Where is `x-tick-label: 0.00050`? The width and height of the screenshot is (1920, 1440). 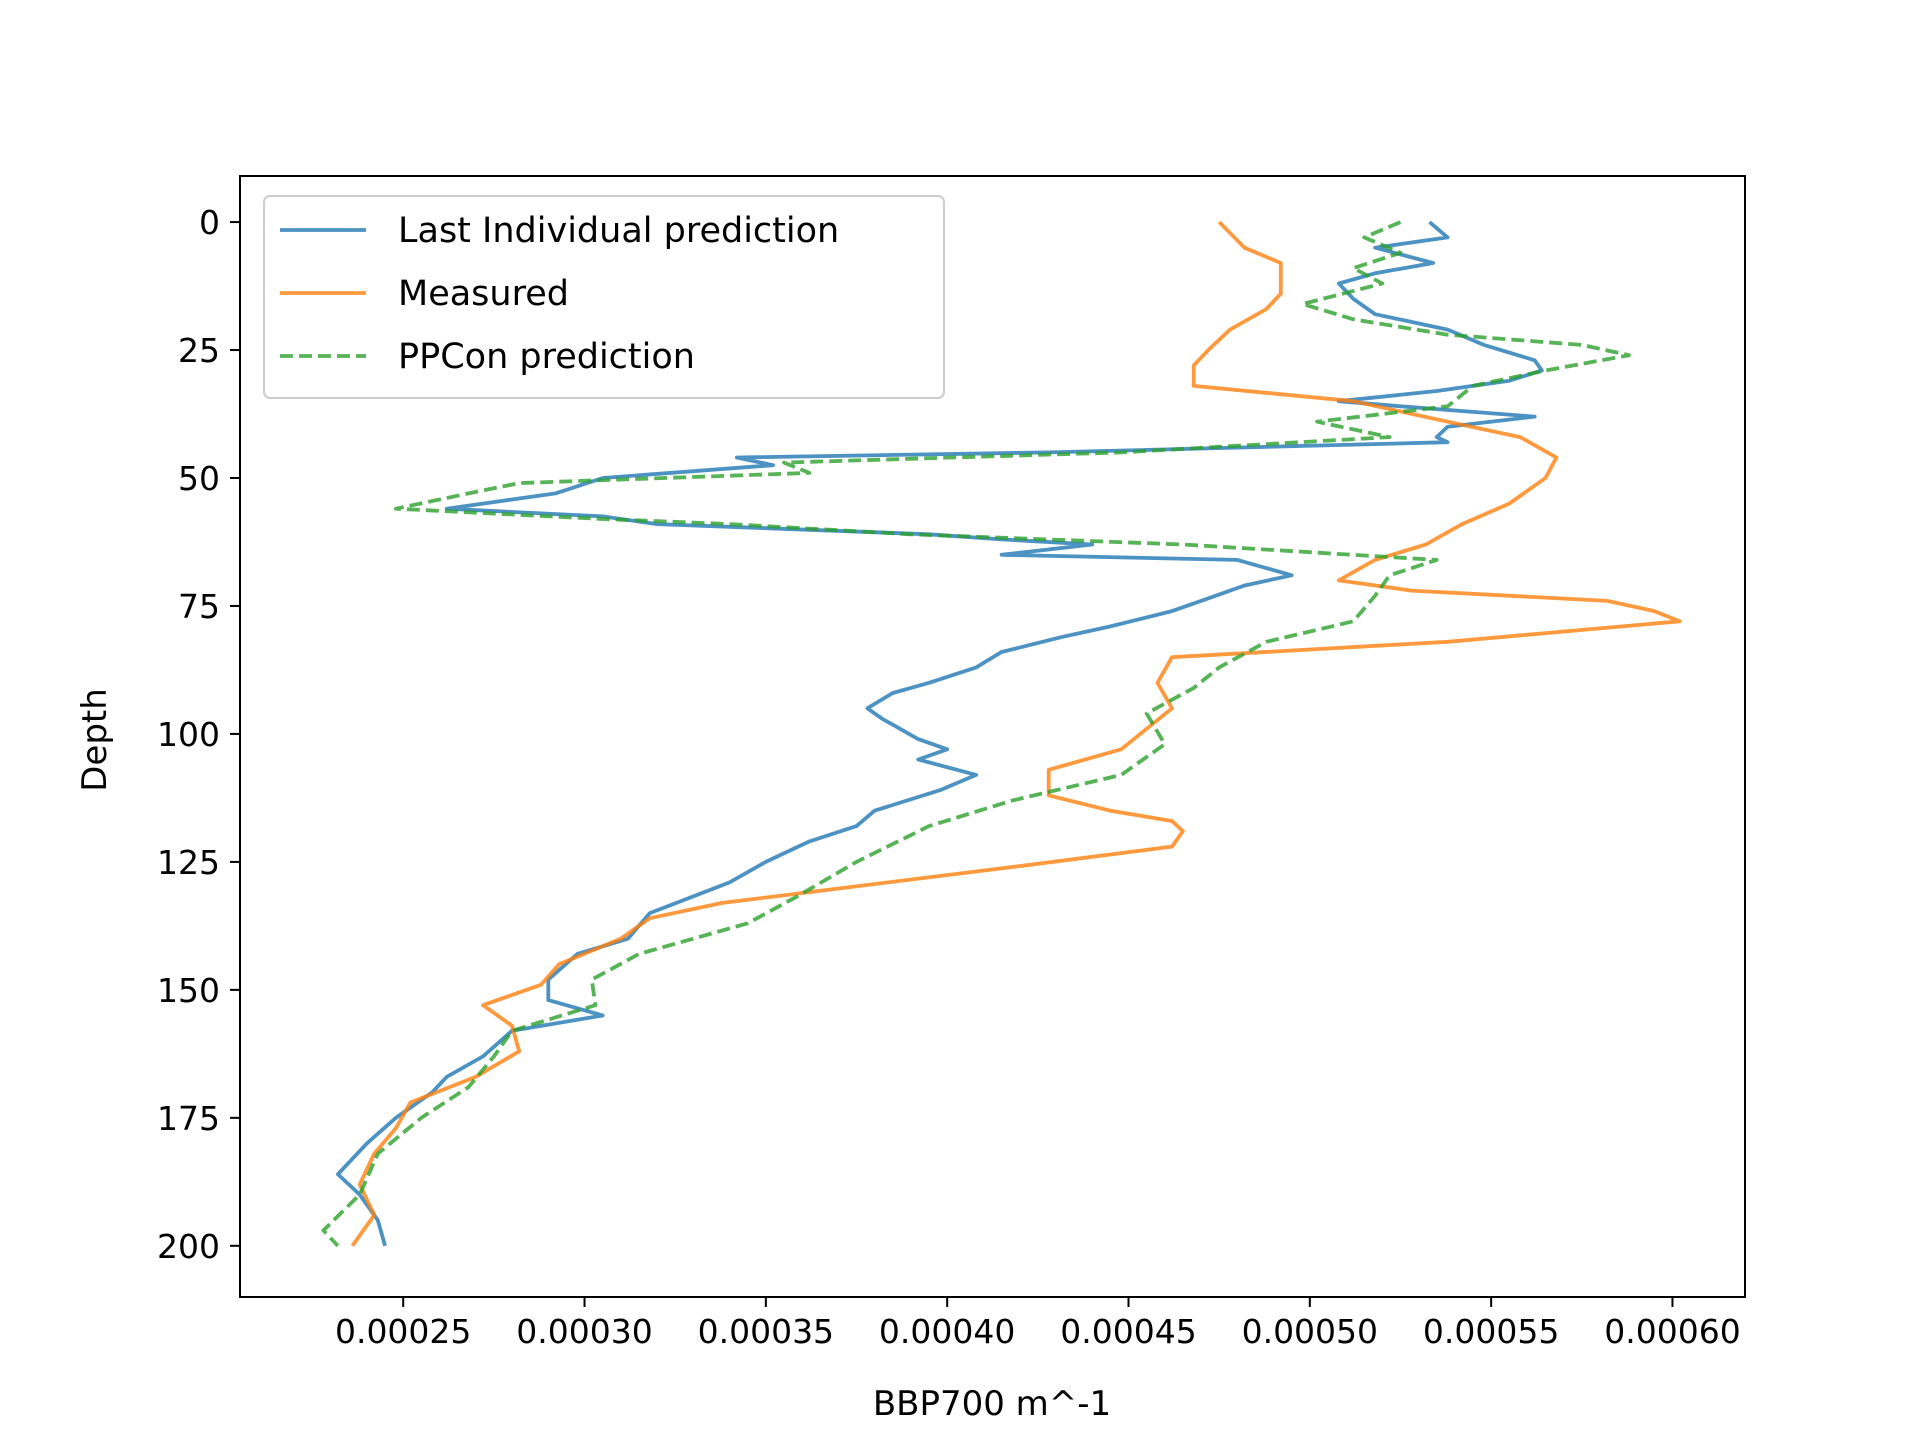 x-tick-label: 0.00050 is located at coordinates (1310, 1331).